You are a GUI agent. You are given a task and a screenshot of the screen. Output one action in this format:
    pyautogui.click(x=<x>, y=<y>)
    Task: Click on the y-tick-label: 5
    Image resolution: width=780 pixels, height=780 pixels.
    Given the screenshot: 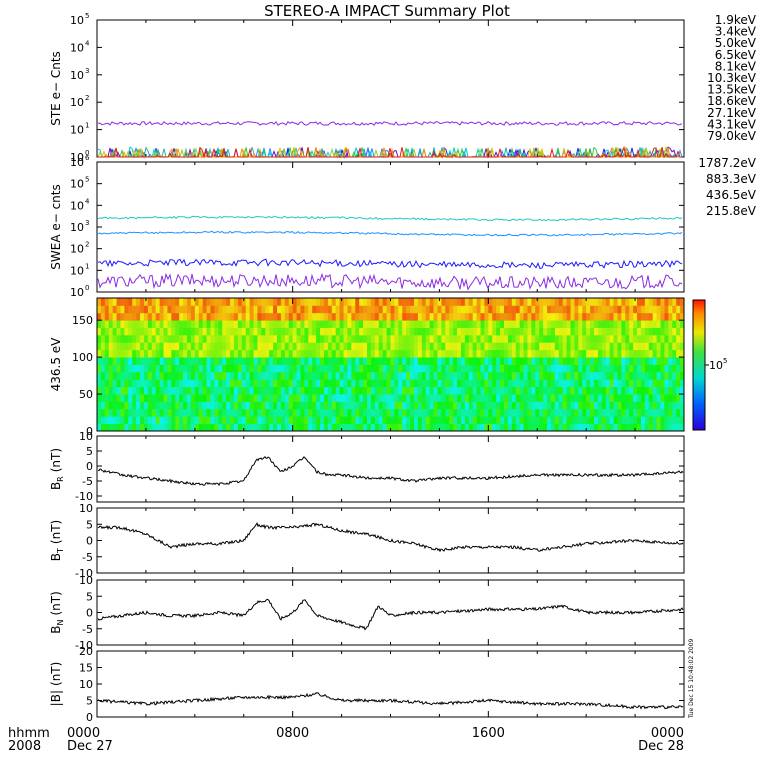 What is the action you would take?
    pyautogui.click(x=89, y=451)
    